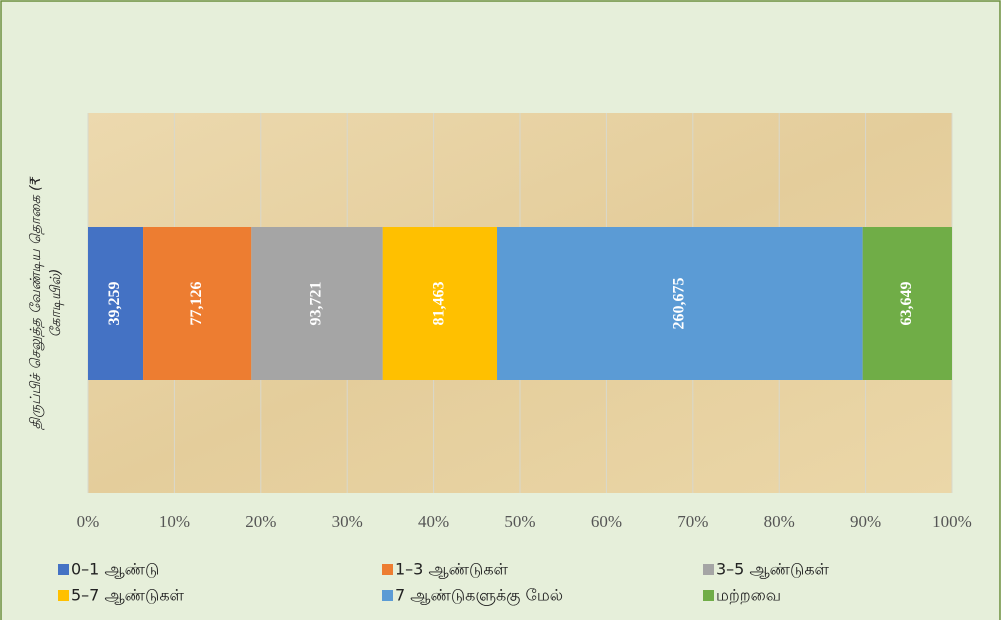 This screenshot has height=624, width=1001. What do you see at coordinates (479, 596) in the screenshot?
I see `legend-label: 7 ஆண்டுகளுக்கு மேல்` at bounding box center [479, 596].